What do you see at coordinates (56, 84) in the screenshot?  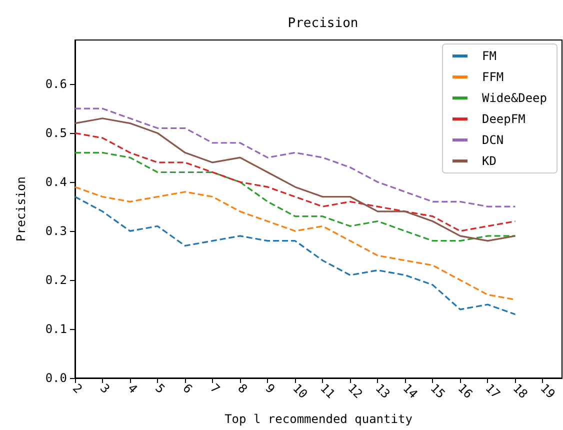 I see `y-tick-label: 0.6` at bounding box center [56, 84].